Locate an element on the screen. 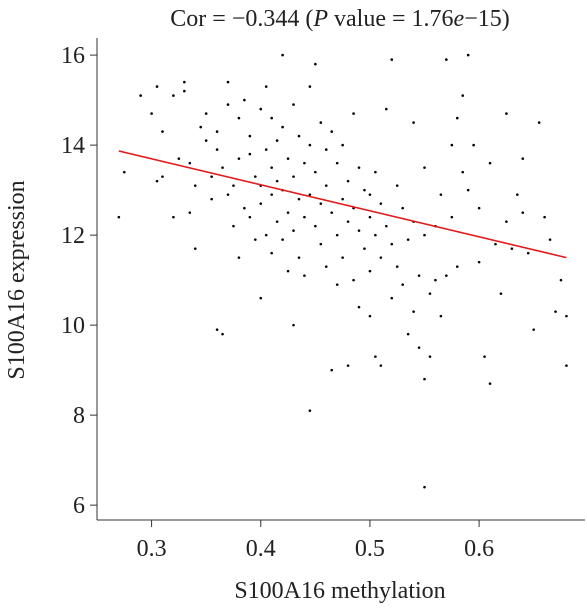 This screenshot has height=610, width=587. y-tick-label: 10 is located at coordinates (73, 326).